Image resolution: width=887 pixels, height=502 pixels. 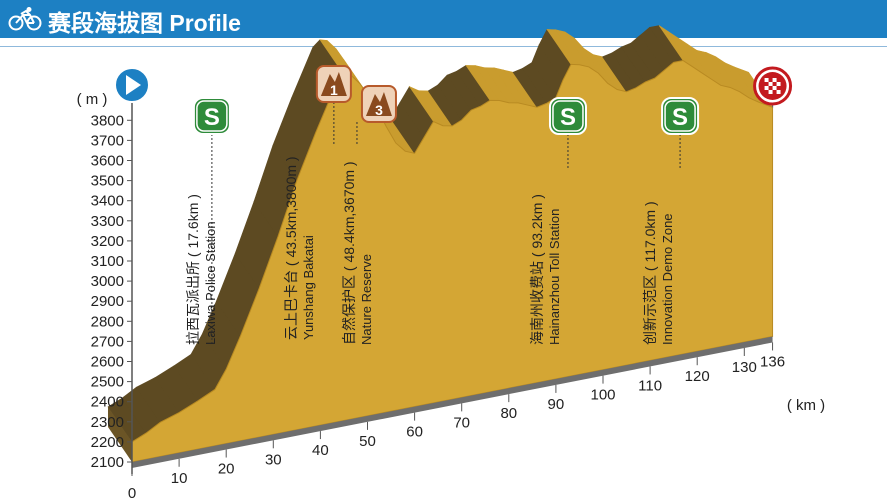 What do you see at coordinates (107, 181) in the screenshot?
I see `y-tick-label: 3500` at bounding box center [107, 181].